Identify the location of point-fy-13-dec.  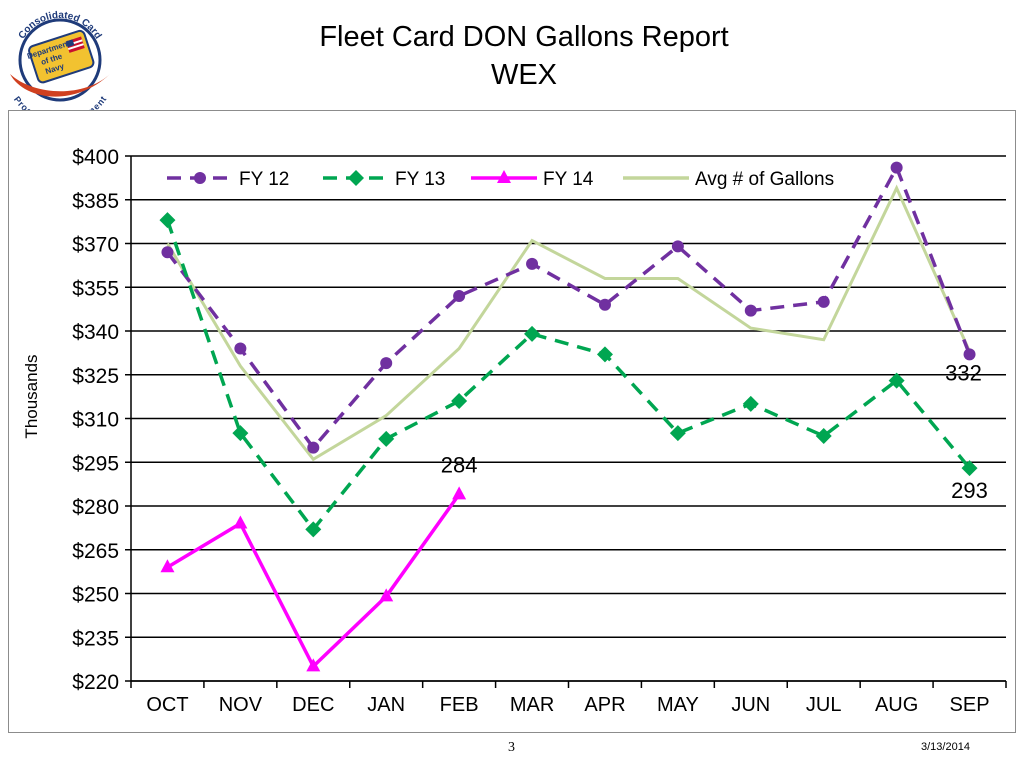
(313, 529).